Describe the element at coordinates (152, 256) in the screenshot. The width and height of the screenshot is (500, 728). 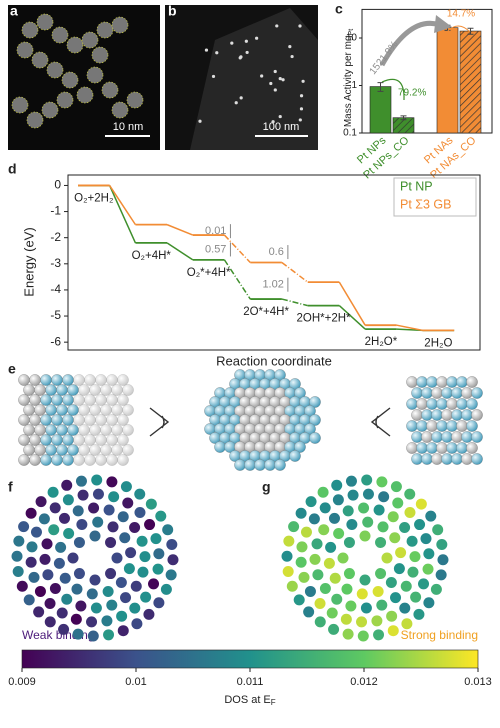
I see `state-label: O₂+4H*` at that location.